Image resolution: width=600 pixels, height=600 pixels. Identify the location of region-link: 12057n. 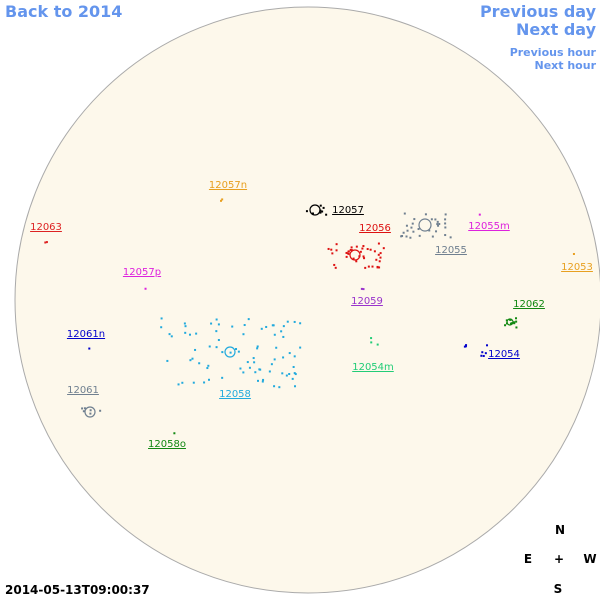
(228, 185).